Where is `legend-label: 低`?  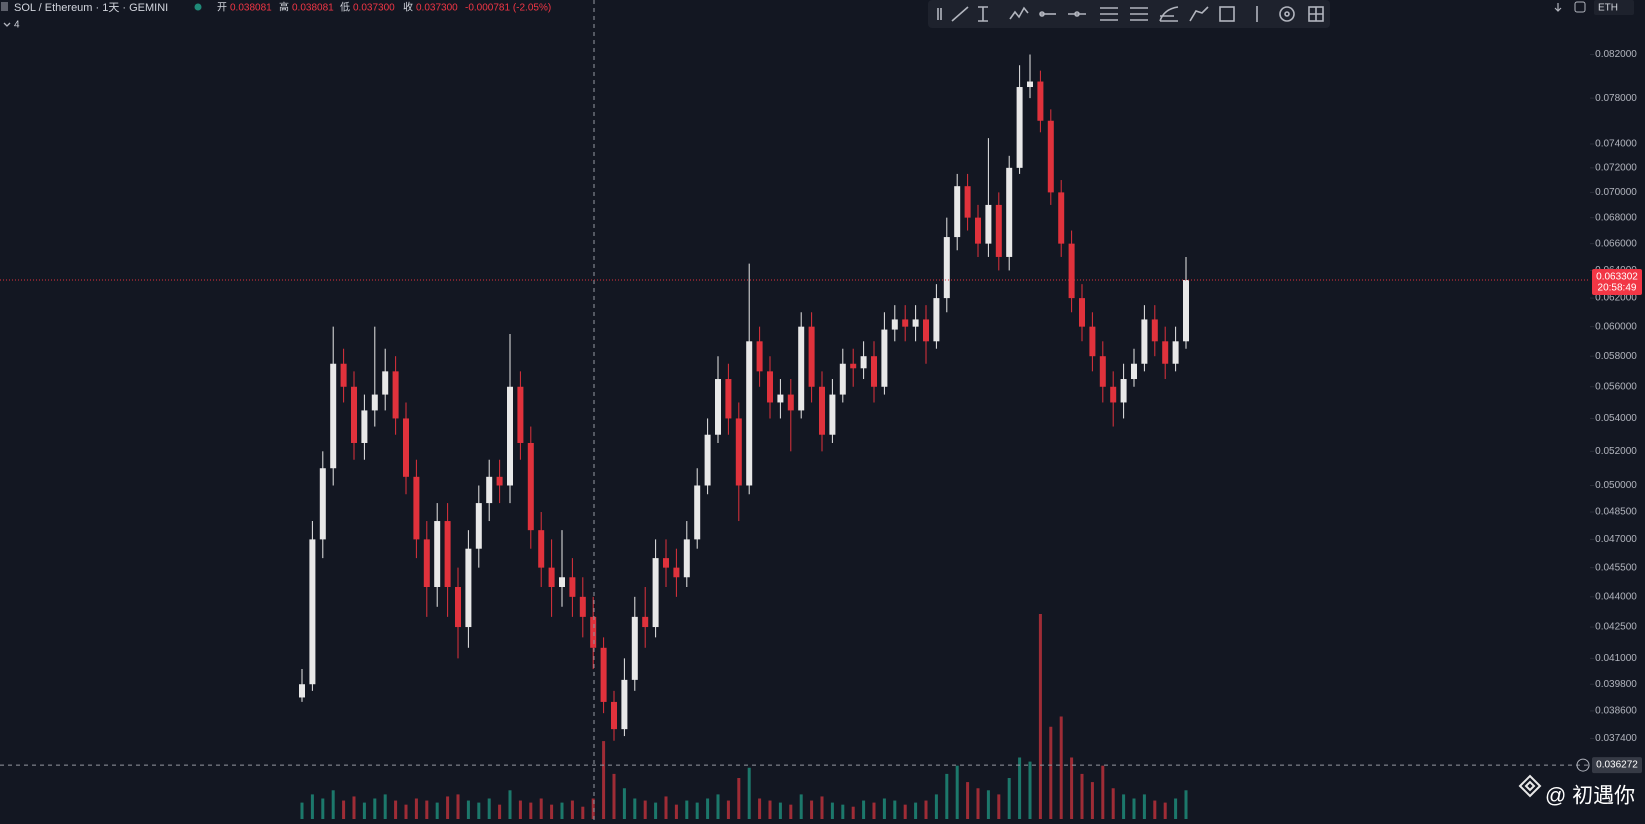 legend-label: 低 is located at coordinates (345, 7).